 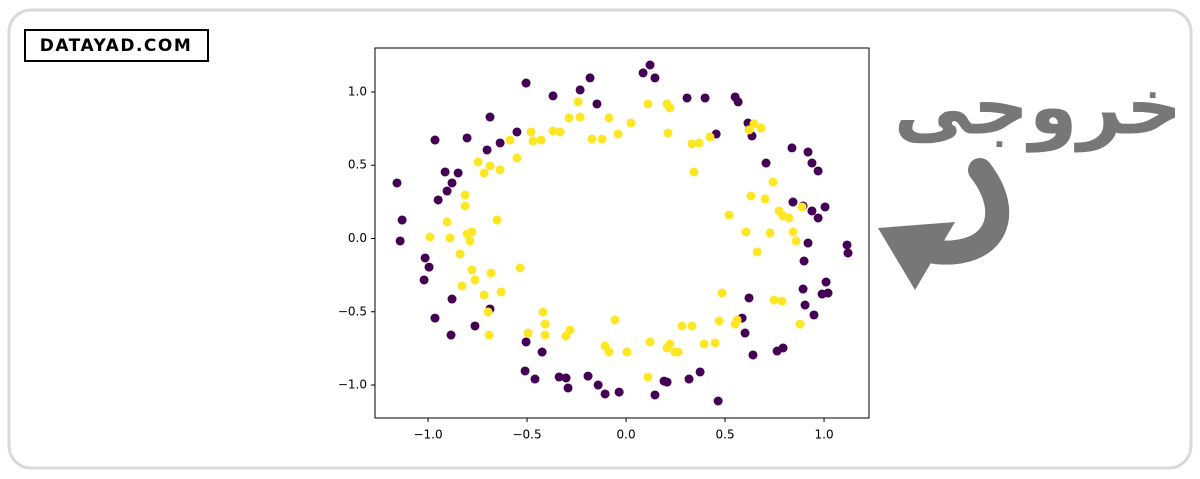 What do you see at coordinates (1038, 107) in the screenshot?
I see `caption: خروجی` at bounding box center [1038, 107].